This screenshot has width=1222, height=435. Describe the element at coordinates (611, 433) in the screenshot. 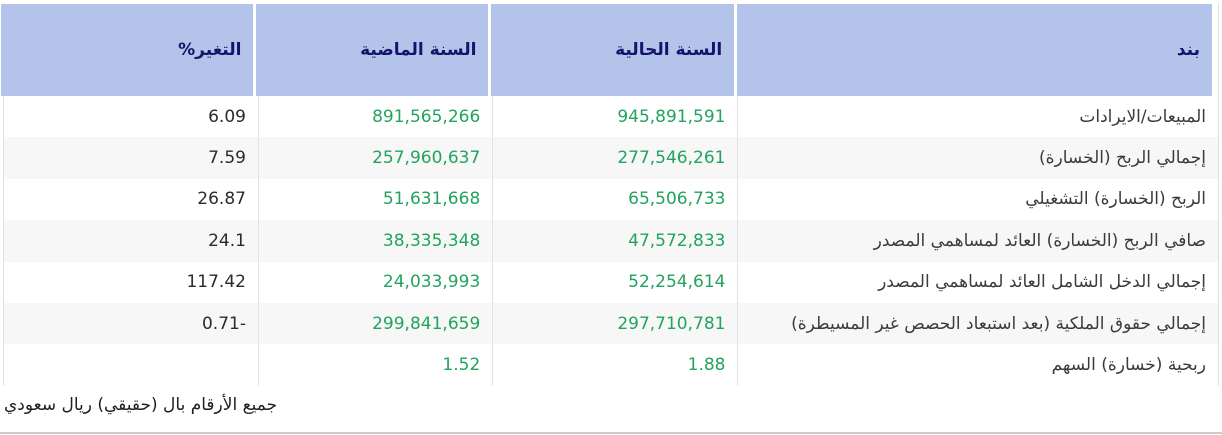

I see `bottom-divider` at that location.